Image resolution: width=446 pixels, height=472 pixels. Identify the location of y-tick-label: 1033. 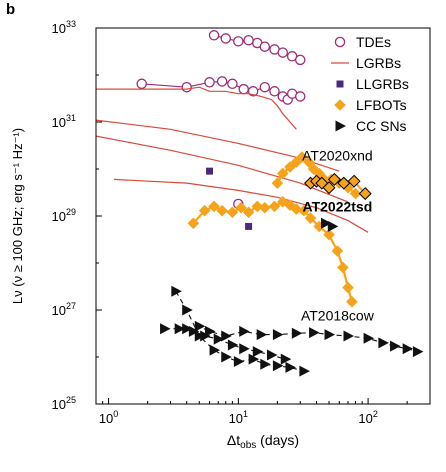
(64, 27).